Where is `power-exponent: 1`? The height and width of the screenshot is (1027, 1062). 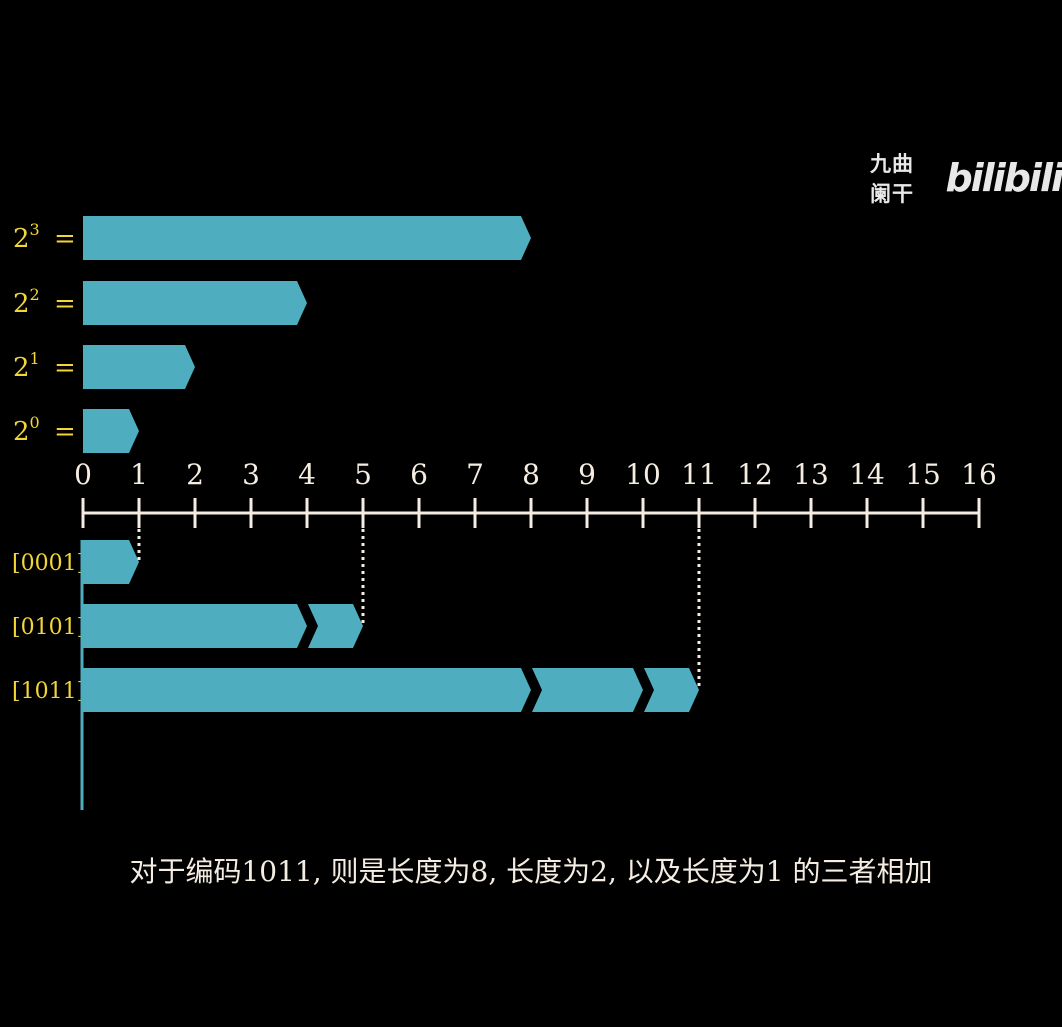
power-exponent: 1 is located at coordinates (35, 358).